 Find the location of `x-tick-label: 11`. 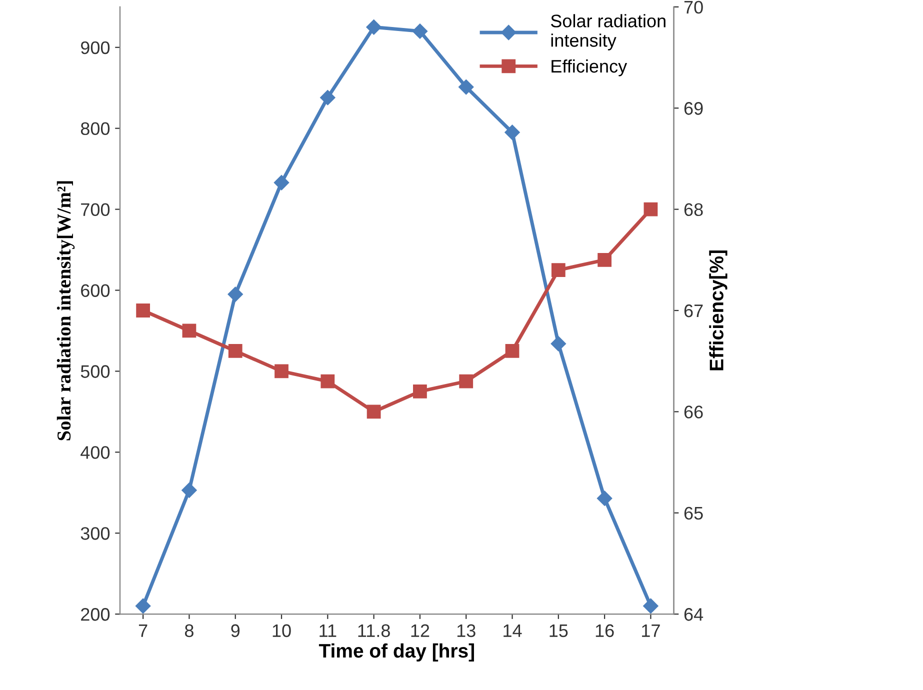

x-tick-label: 11 is located at coordinates (328, 630).